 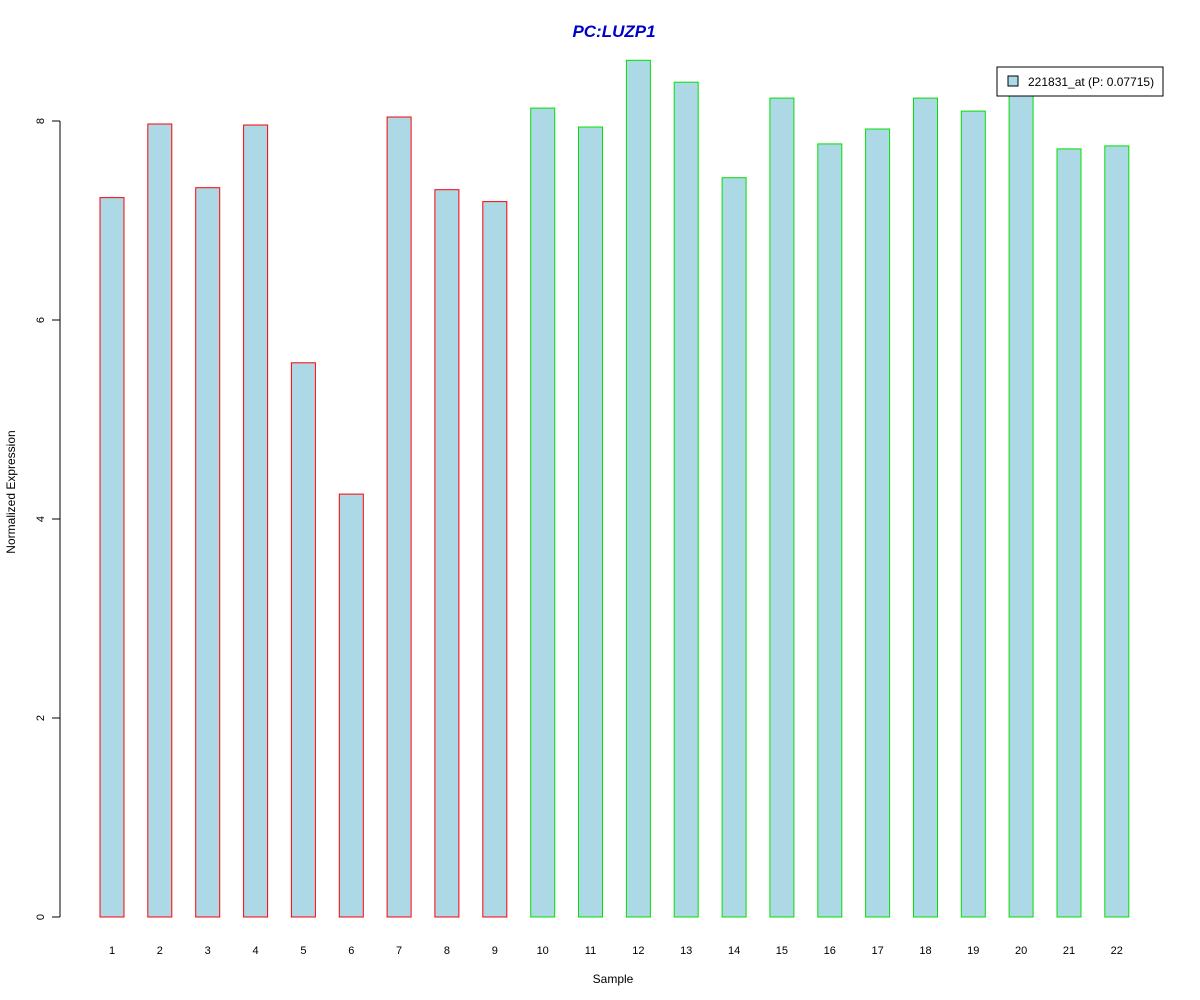 What do you see at coordinates (112, 951) in the screenshot?
I see `x-tick-label: 1` at bounding box center [112, 951].